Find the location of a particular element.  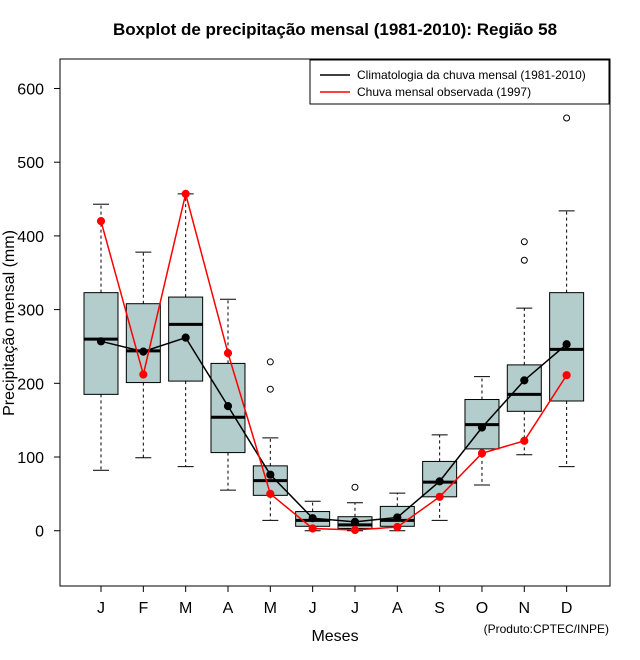

x-tick-label: N is located at coordinates (525, 608).